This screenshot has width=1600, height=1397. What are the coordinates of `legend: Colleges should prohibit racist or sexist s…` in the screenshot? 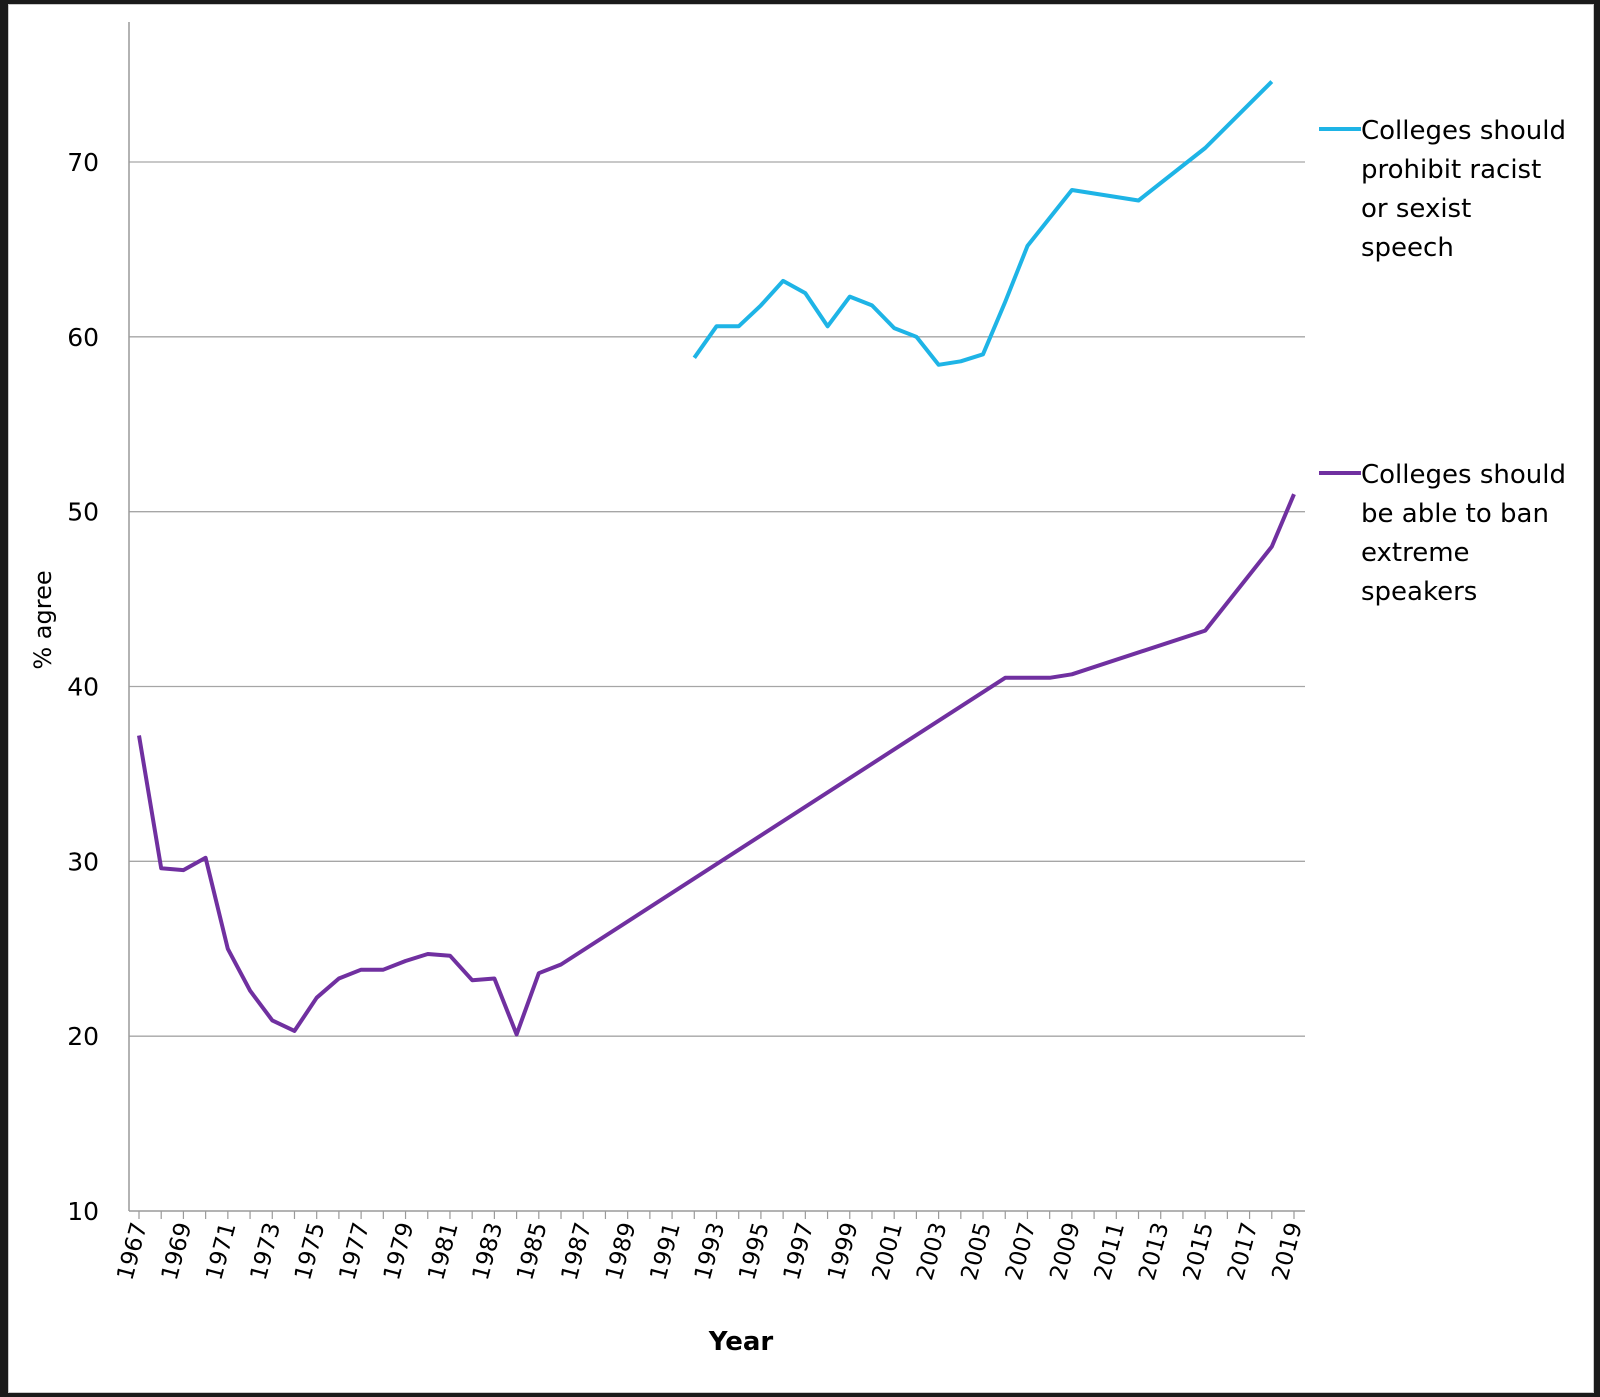 It's located at (1442, 361).